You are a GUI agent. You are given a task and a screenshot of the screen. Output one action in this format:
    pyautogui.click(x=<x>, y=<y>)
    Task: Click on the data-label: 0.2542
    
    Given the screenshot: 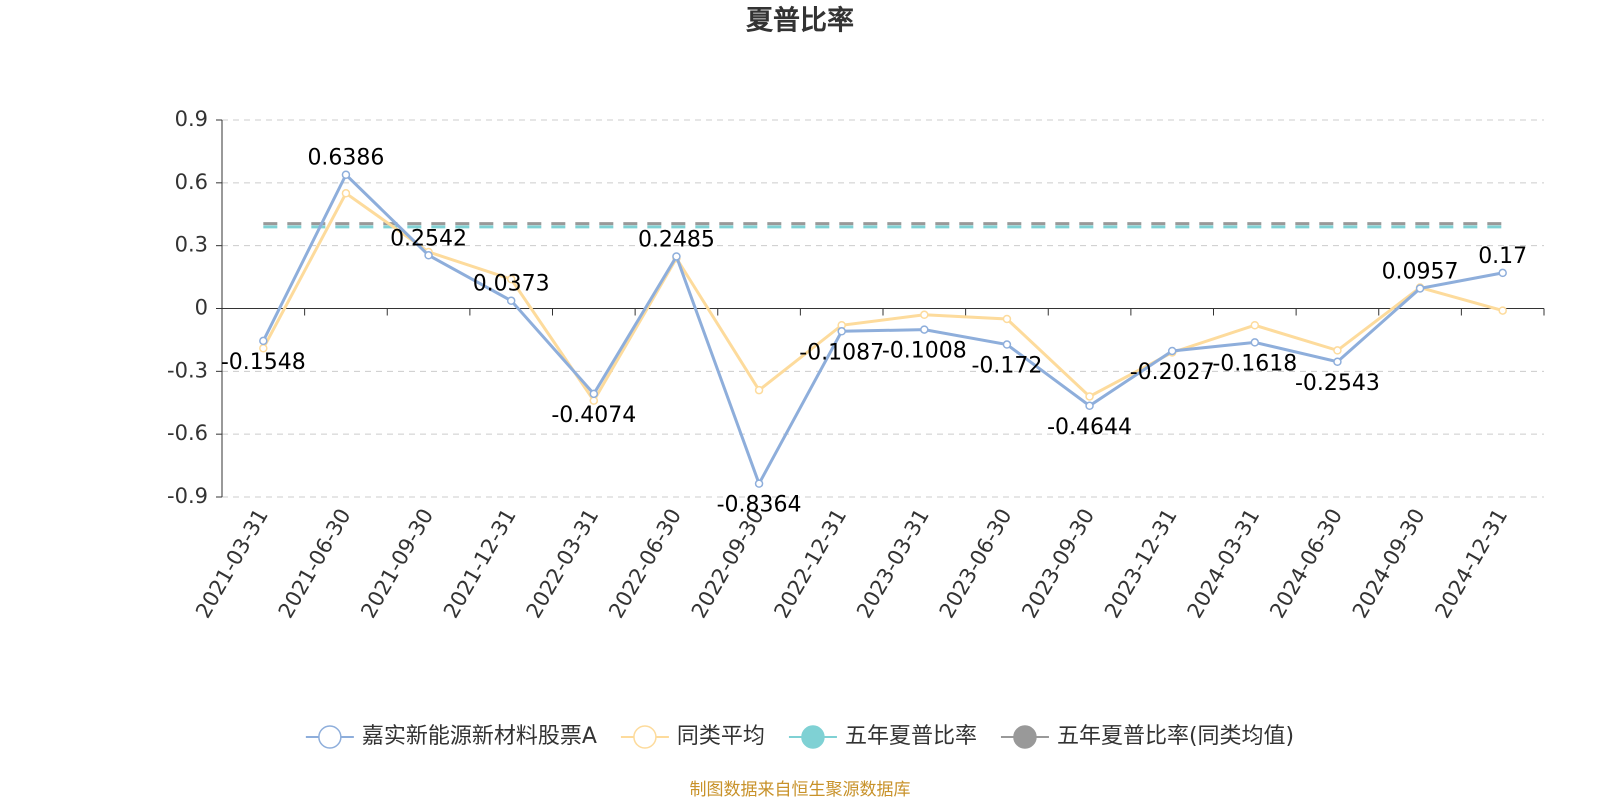 What is the action you would take?
    pyautogui.click(x=428, y=238)
    